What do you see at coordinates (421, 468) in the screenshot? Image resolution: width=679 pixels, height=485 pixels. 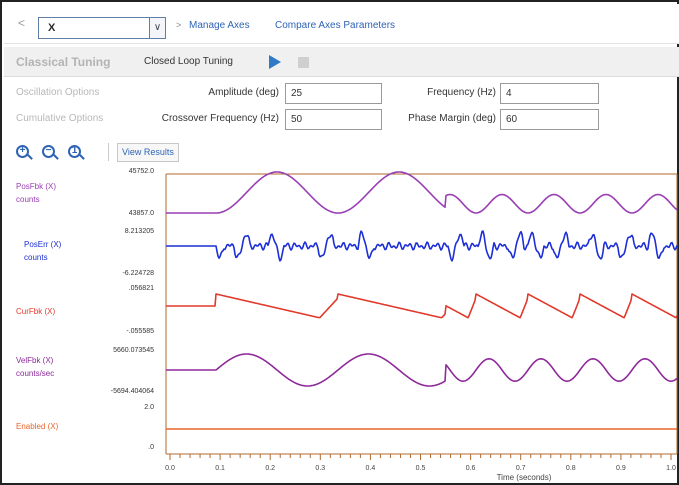 I see `x-tick-label: 0.5` at bounding box center [421, 468].